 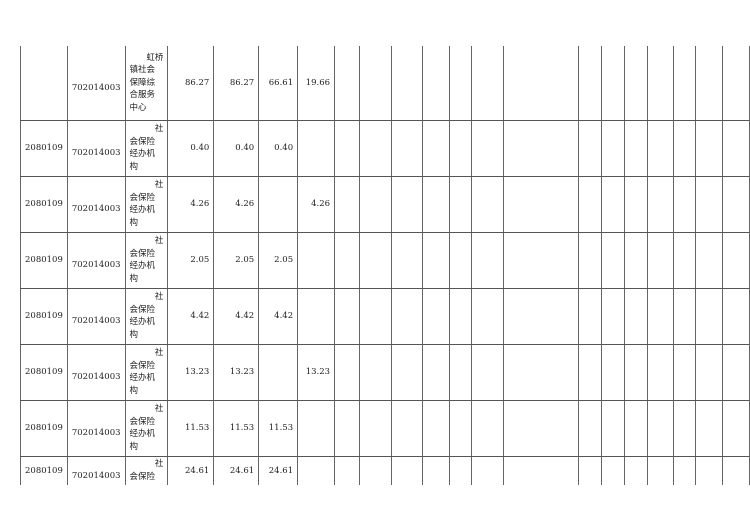 I want to click on amount-cell: 11.53, so click(x=236, y=428).